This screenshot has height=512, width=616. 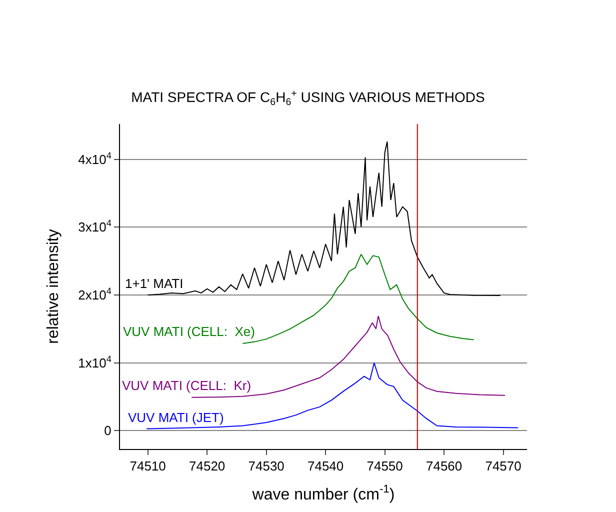 I want to click on x-tick-label: 74570, so click(x=503, y=466).